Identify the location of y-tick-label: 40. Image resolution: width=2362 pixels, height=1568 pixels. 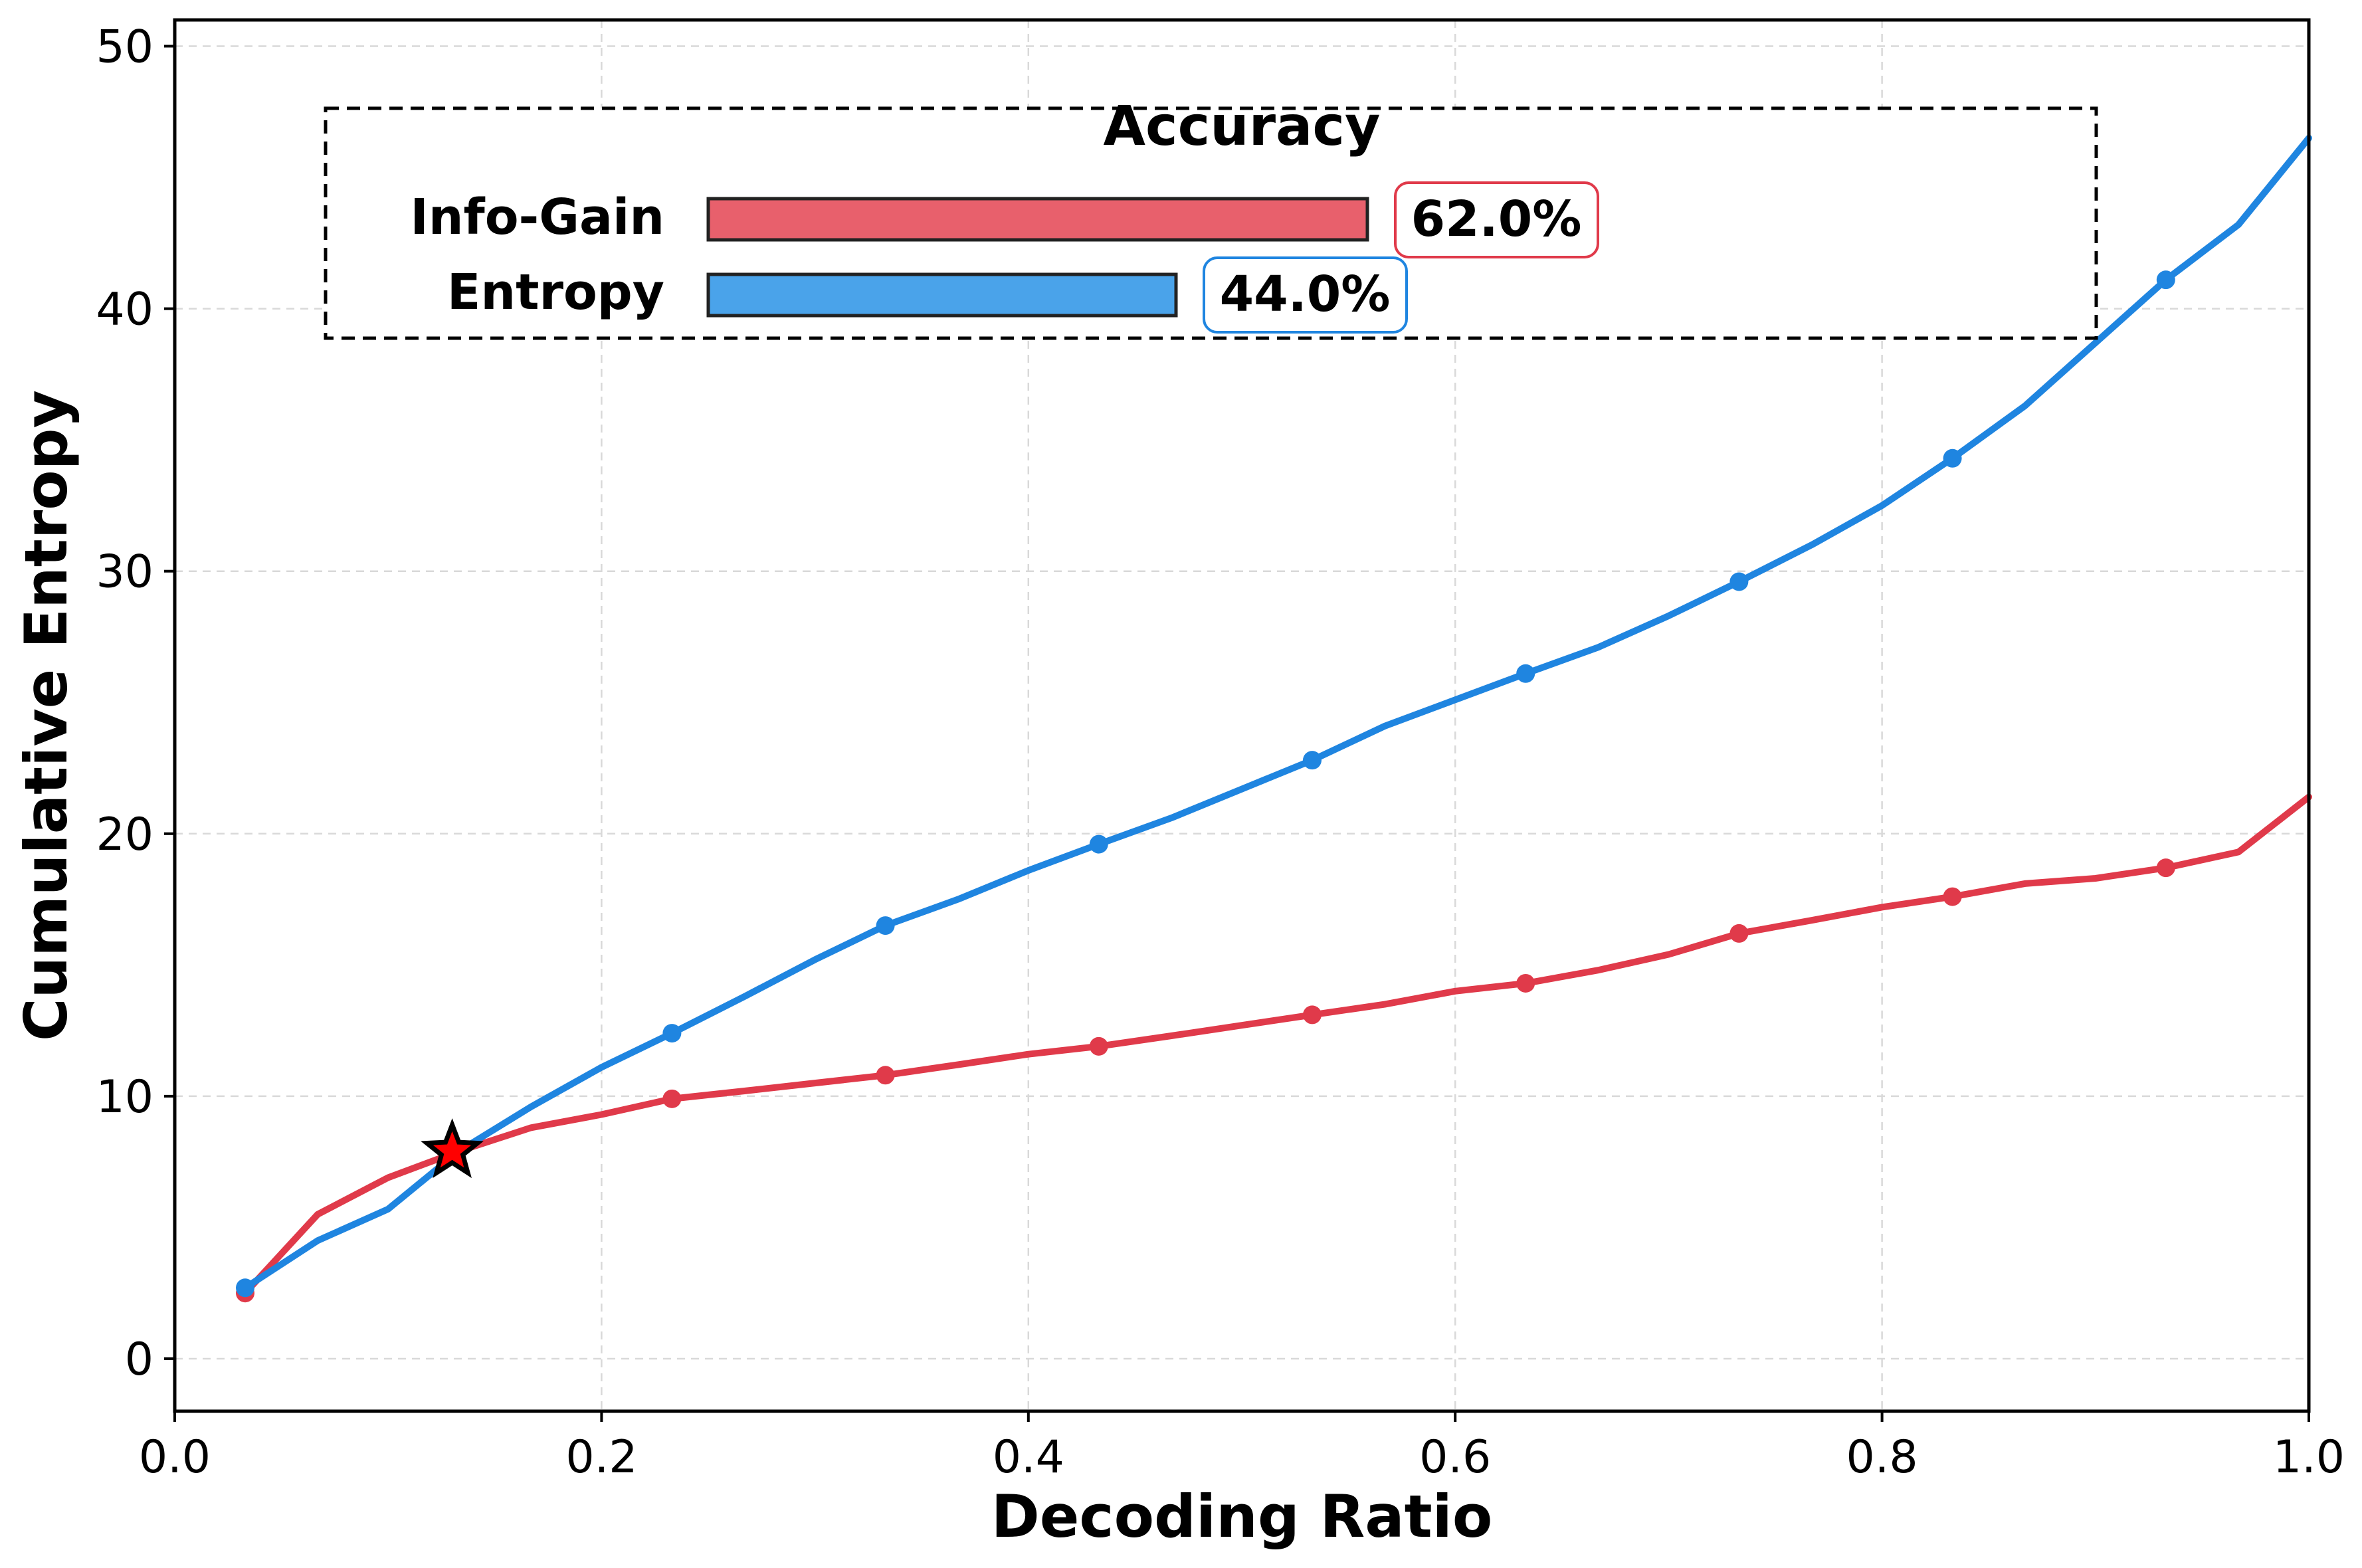
(125, 310).